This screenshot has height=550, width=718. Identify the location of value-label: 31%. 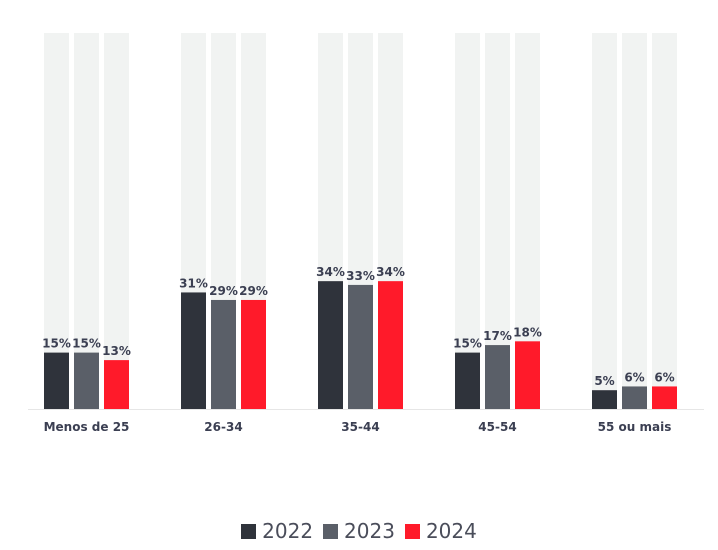
(193, 283).